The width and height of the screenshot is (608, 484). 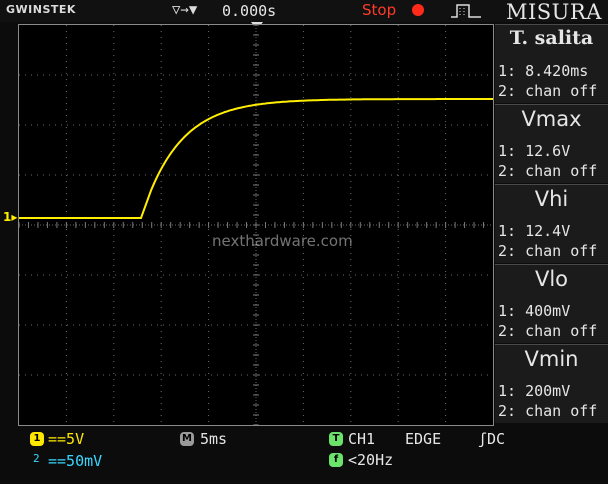 I want to click on measurement-box: T. salita 1: 8.420ms 2: chan off, so click(x=551, y=63).